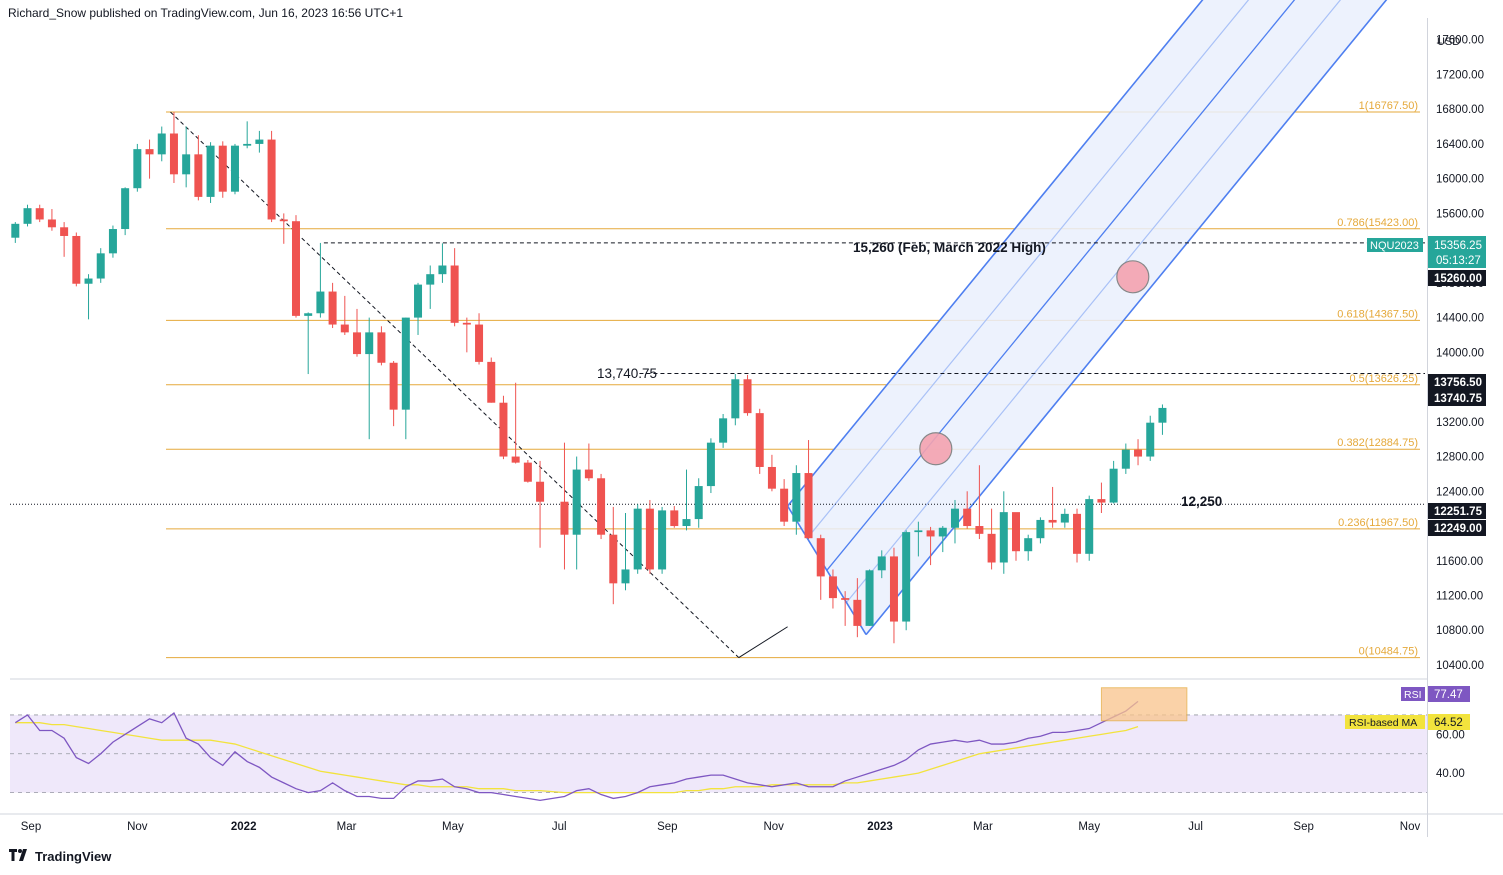 This screenshot has width=1503, height=875. What do you see at coordinates (1377, 443) in the screenshot?
I see `fib-level-label: 0.382(12884.75)` at bounding box center [1377, 443].